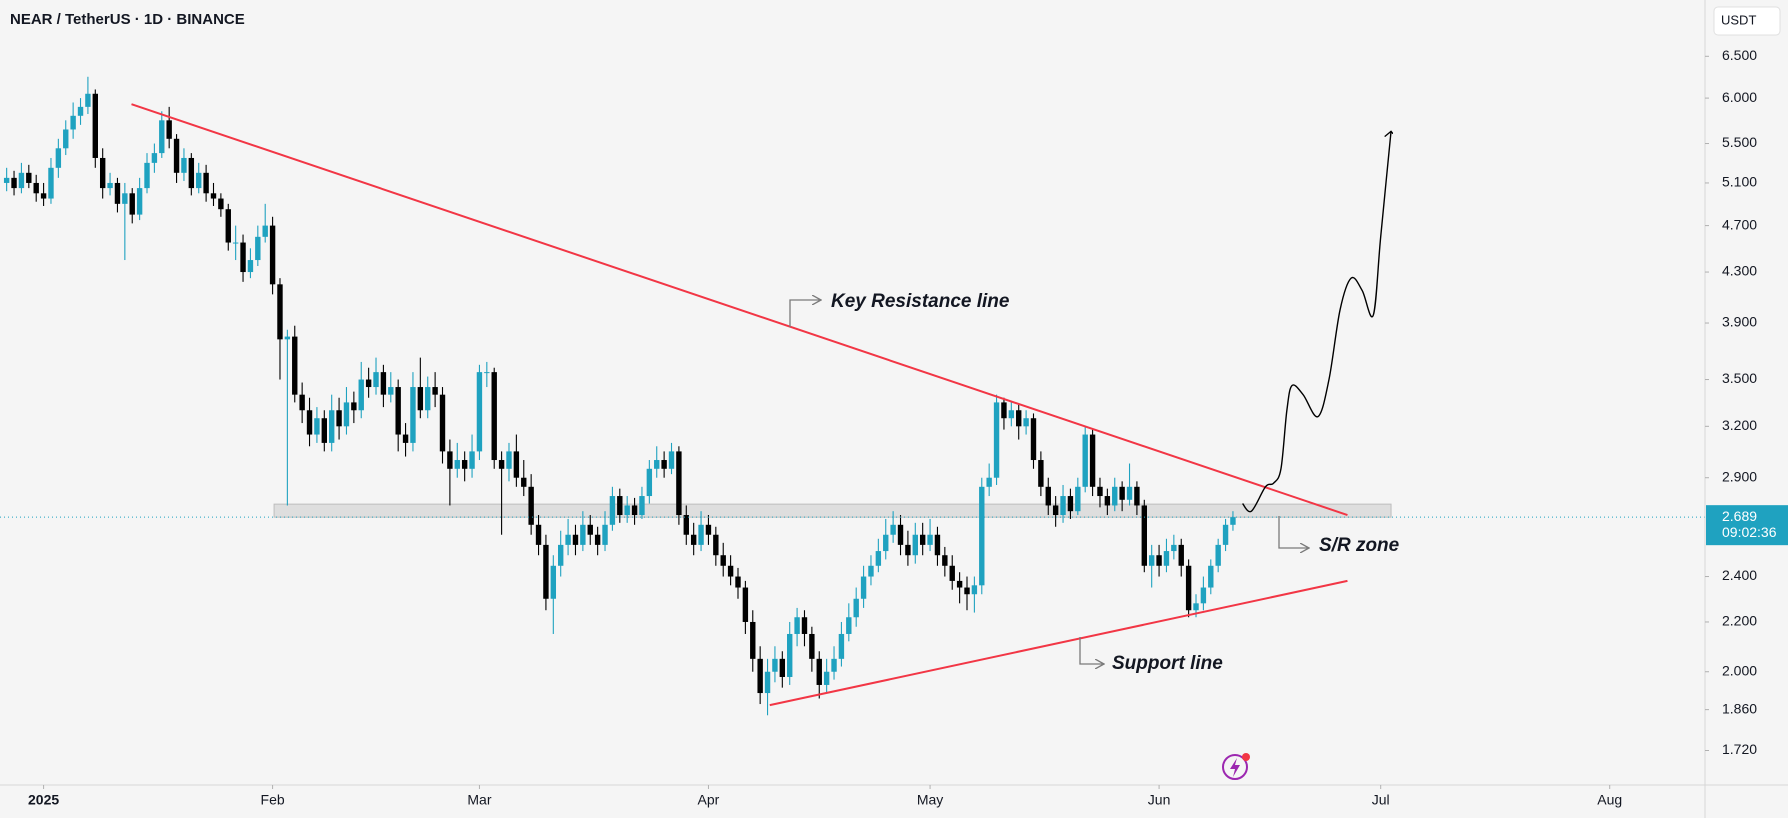 Image resolution: width=1788 pixels, height=818 pixels. What do you see at coordinates (1739, 708) in the screenshot?
I see `y-tick-label: 1.860` at bounding box center [1739, 708].